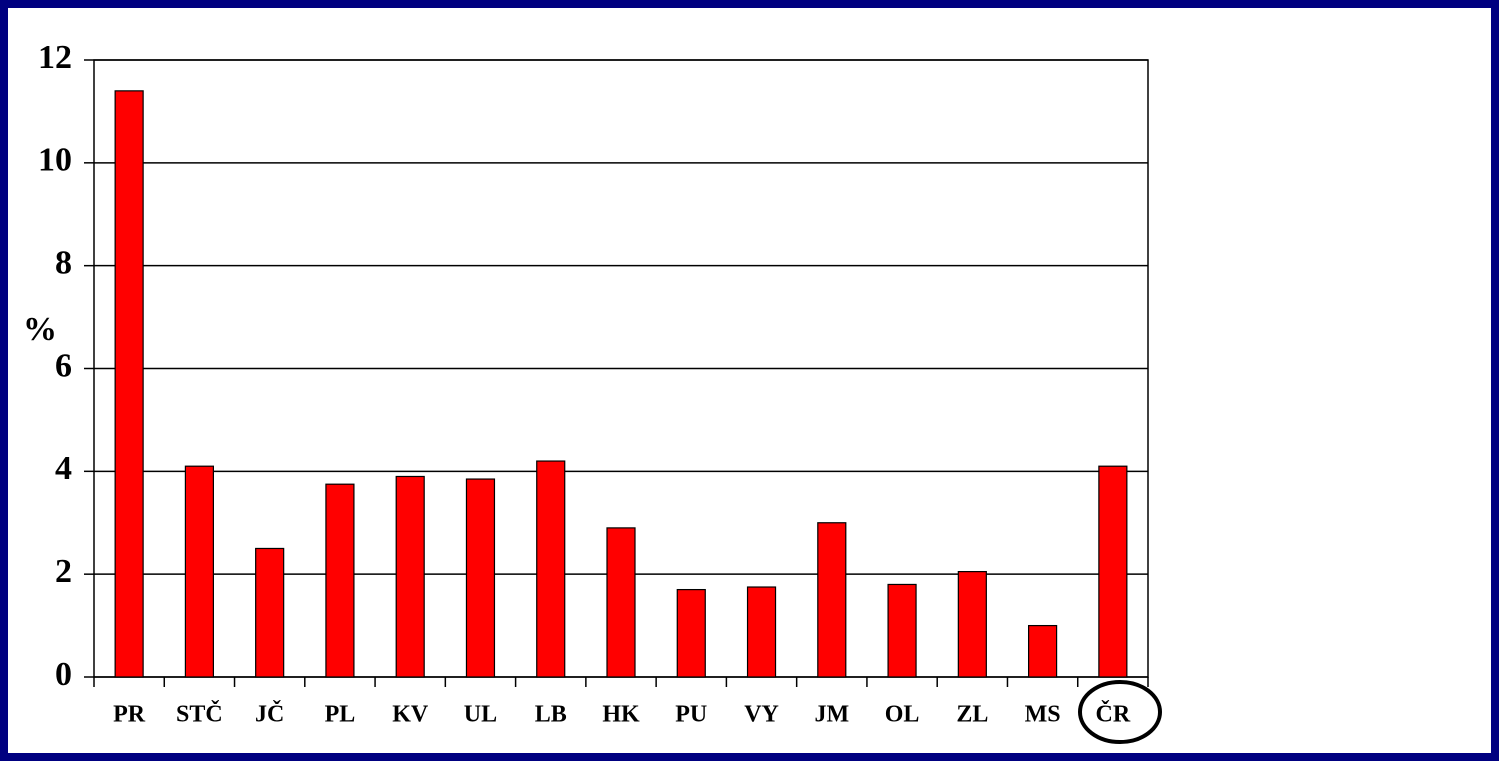 This screenshot has height=761, width=1499. What do you see at coordinates (340, 715) in the screenshot?
I see `x-tick-label: PL` at bounding box center [340, 715].